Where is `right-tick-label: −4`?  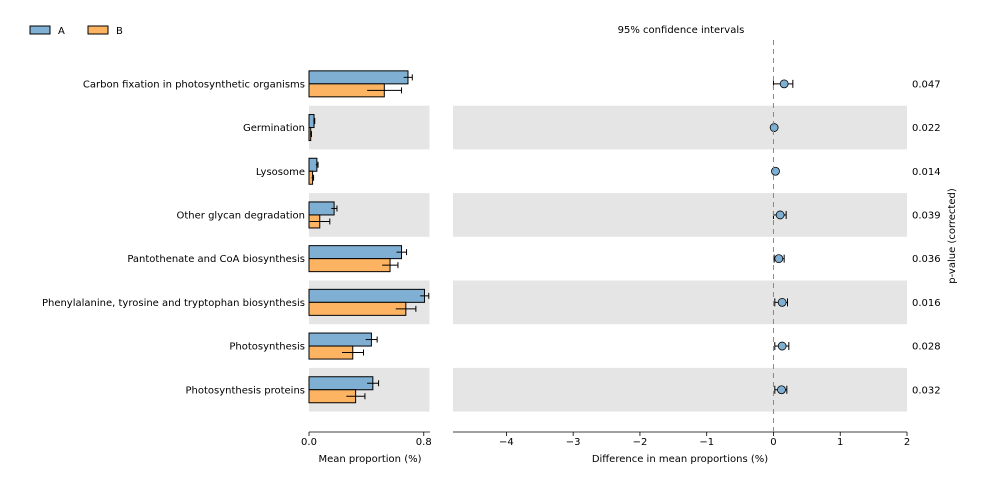
right-tick-label: −4 is located at coordinates (506, 442).